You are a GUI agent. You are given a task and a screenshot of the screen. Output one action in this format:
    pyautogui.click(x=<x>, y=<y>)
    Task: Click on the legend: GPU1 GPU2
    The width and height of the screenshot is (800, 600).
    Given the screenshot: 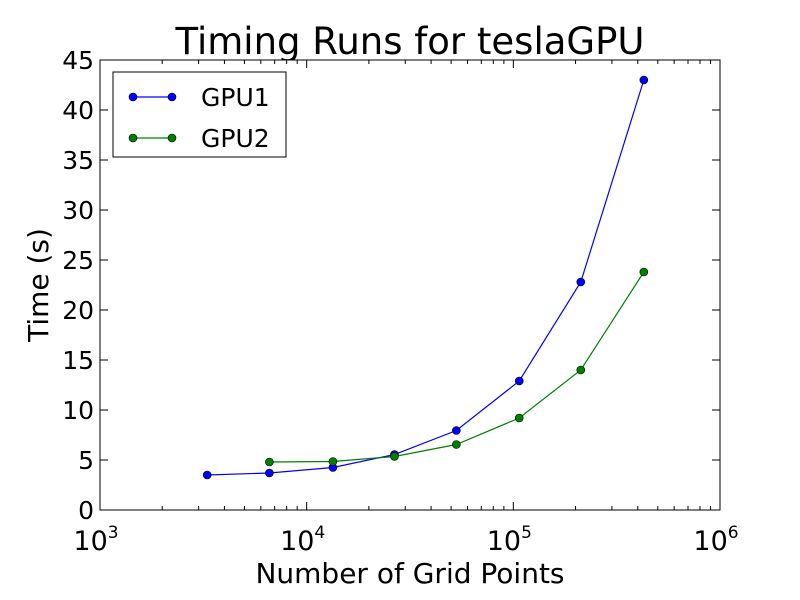 What is the action you would take?
    pyautogui.click(x=199, y=114)
    